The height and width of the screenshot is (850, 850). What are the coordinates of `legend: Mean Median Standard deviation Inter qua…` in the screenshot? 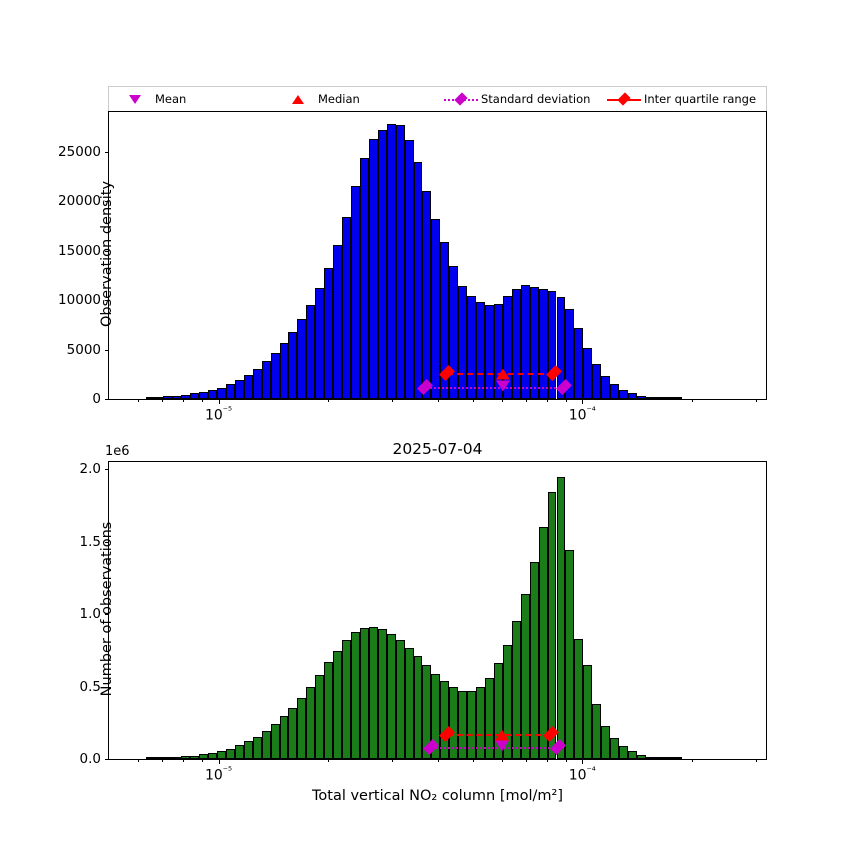 It's located at (437, 99).